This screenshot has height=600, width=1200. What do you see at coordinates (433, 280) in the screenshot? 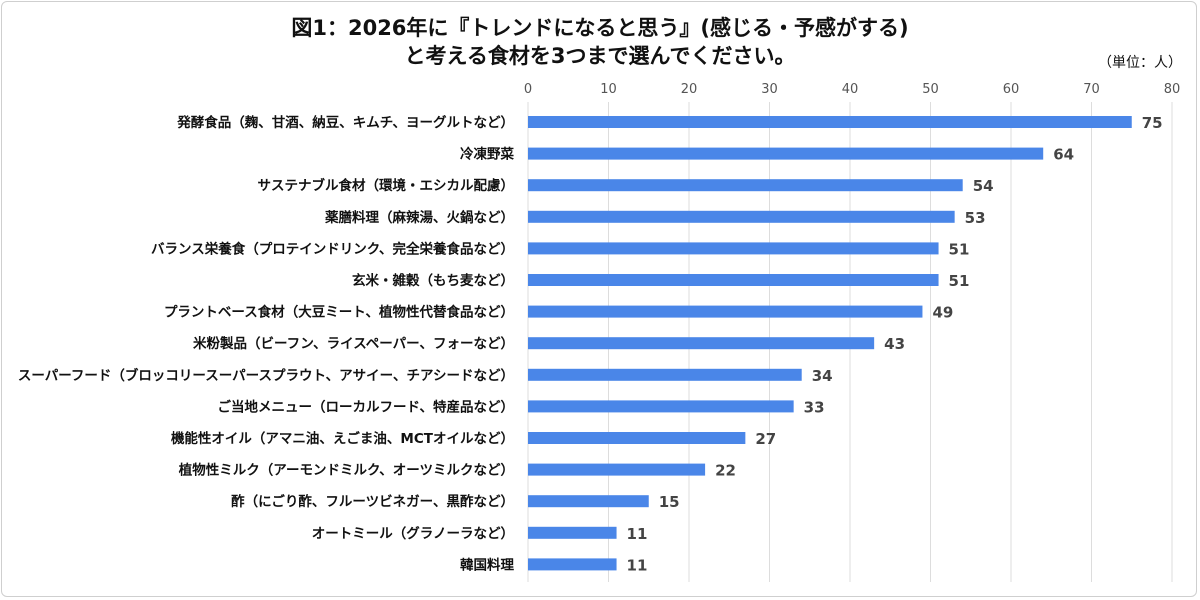
I see `category-label: 玄米・雑穀（もち麦など）` at bounding box center [433, 280].